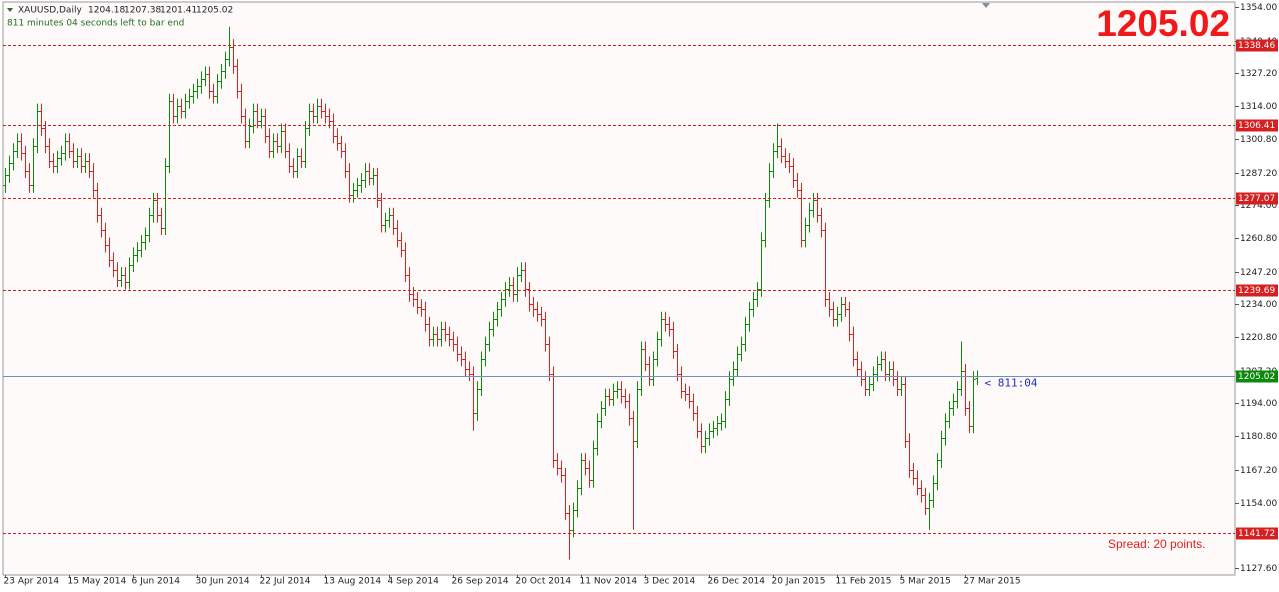 This screenshot has width=1279, height=592. I want to click on subtitle: 811 minutes 04 seconds left to bar end, so click(95, 24).